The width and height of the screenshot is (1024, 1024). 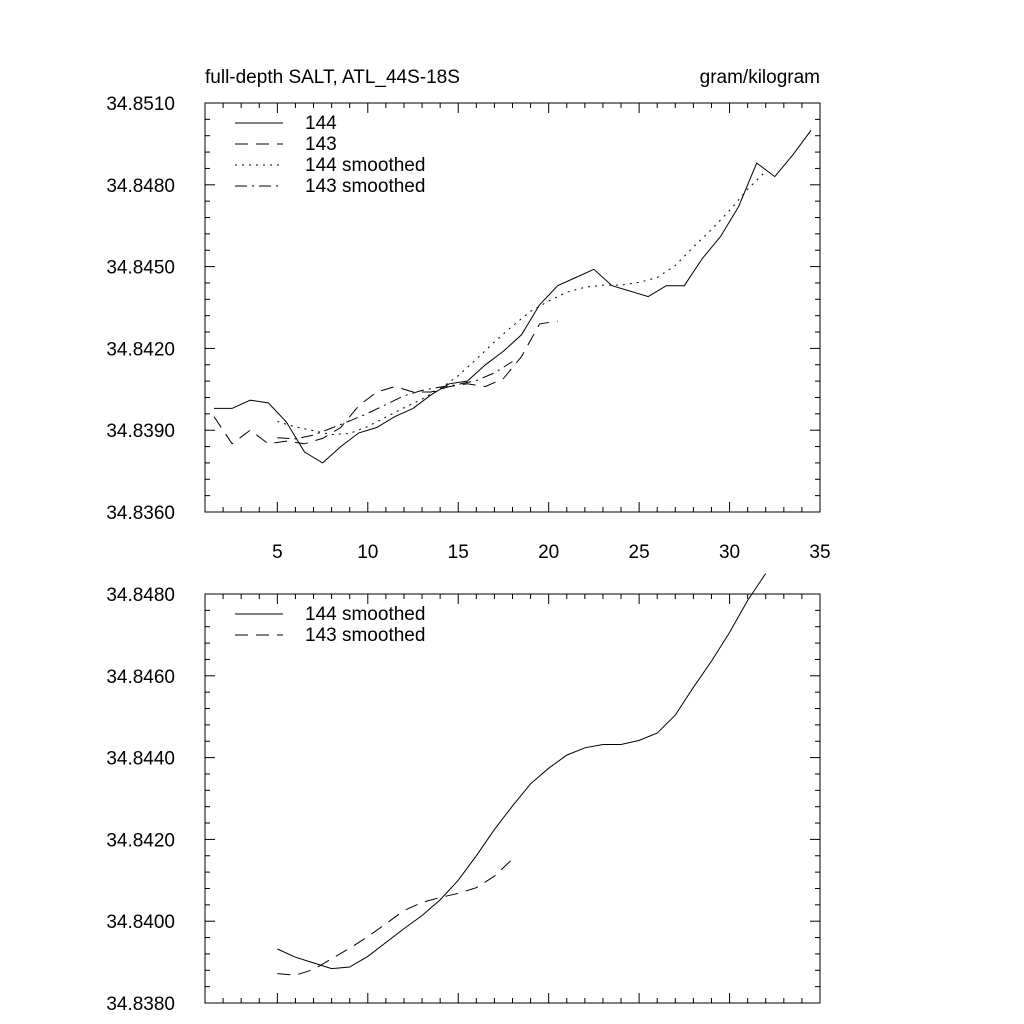 What do you see at coordinates (548, 552) in the screenshot?
I see `x-tick-label: 20` at bounding box center [548, 552].